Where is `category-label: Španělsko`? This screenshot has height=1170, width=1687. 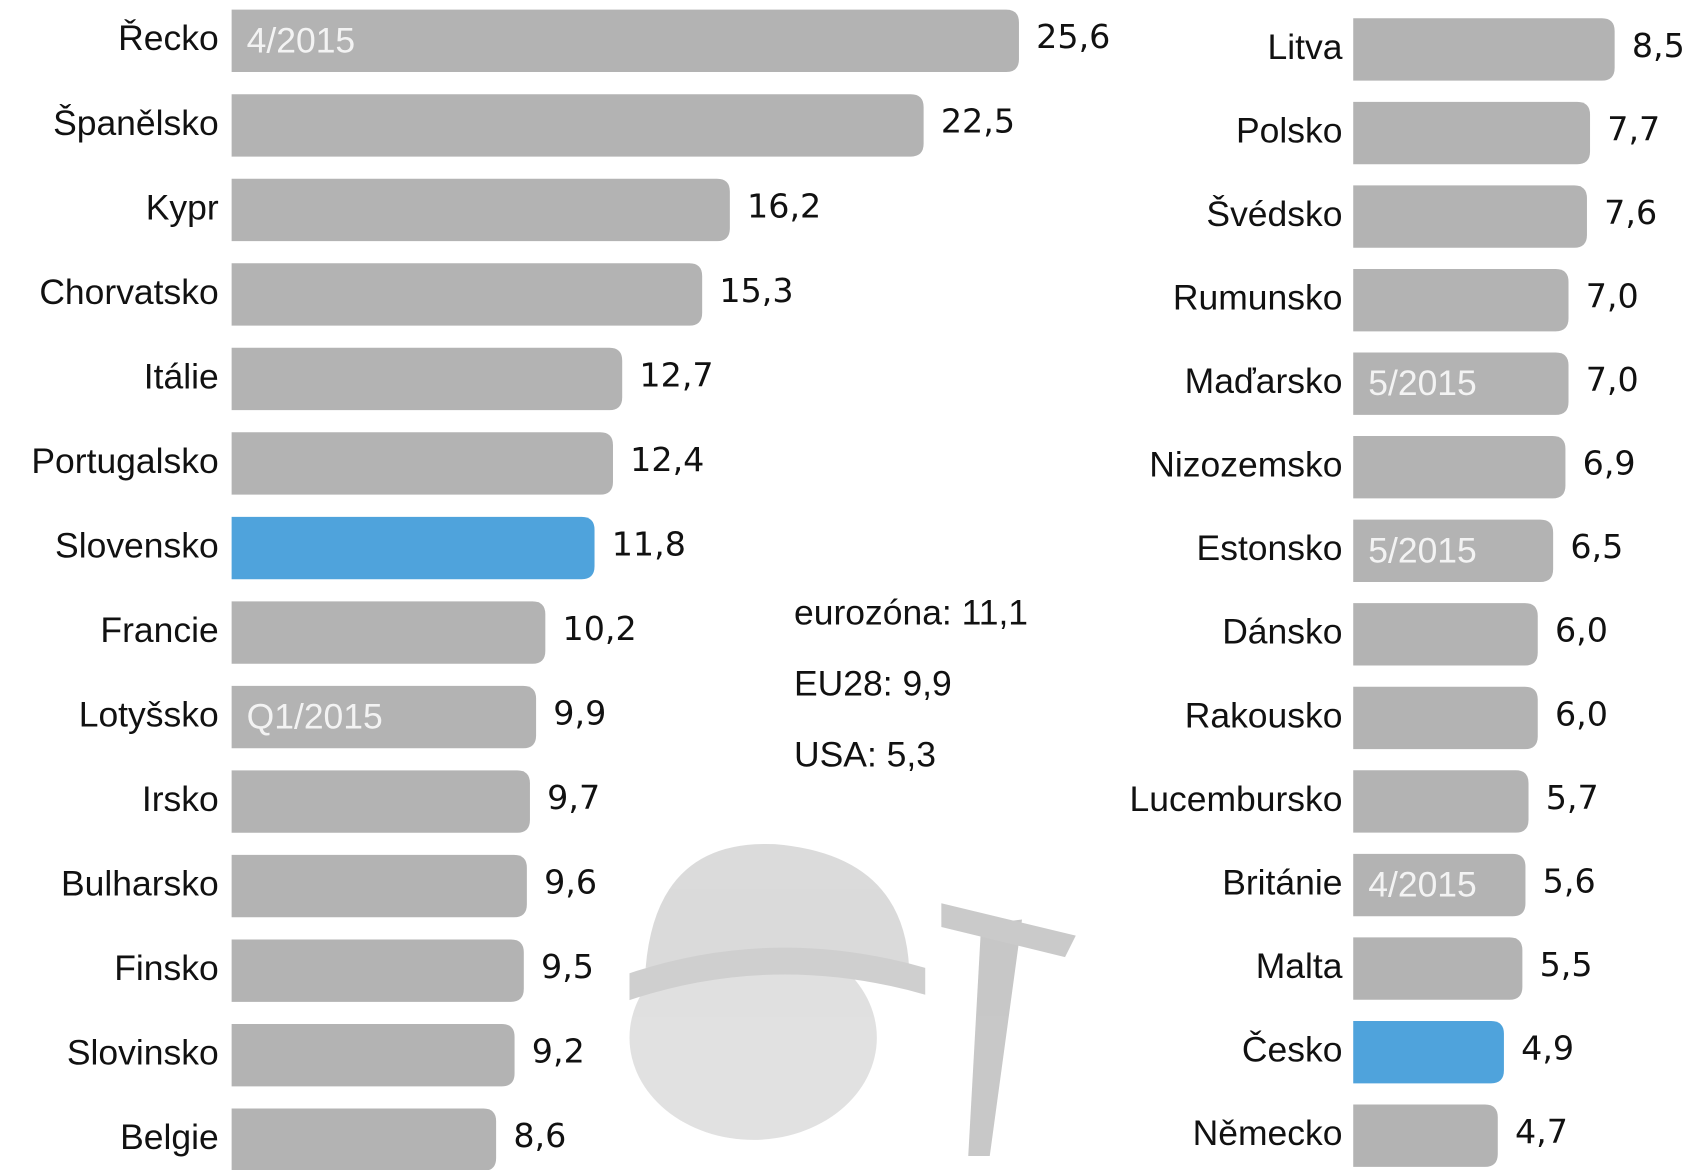 category-label: Španělsko is located at coordinates (136, 123).